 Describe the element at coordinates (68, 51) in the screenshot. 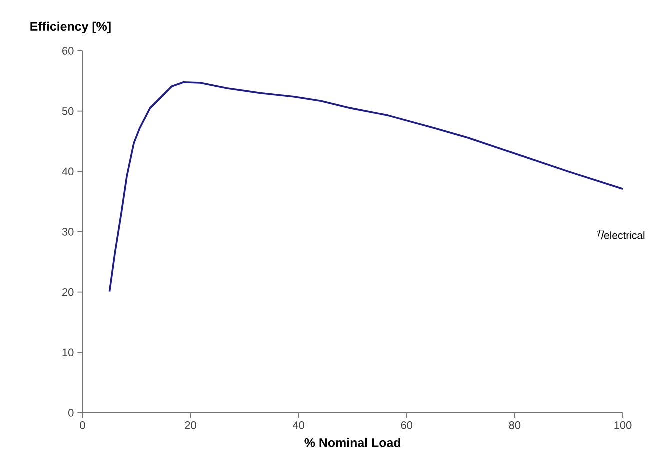

I see `y-tick-label: 60` at that location.